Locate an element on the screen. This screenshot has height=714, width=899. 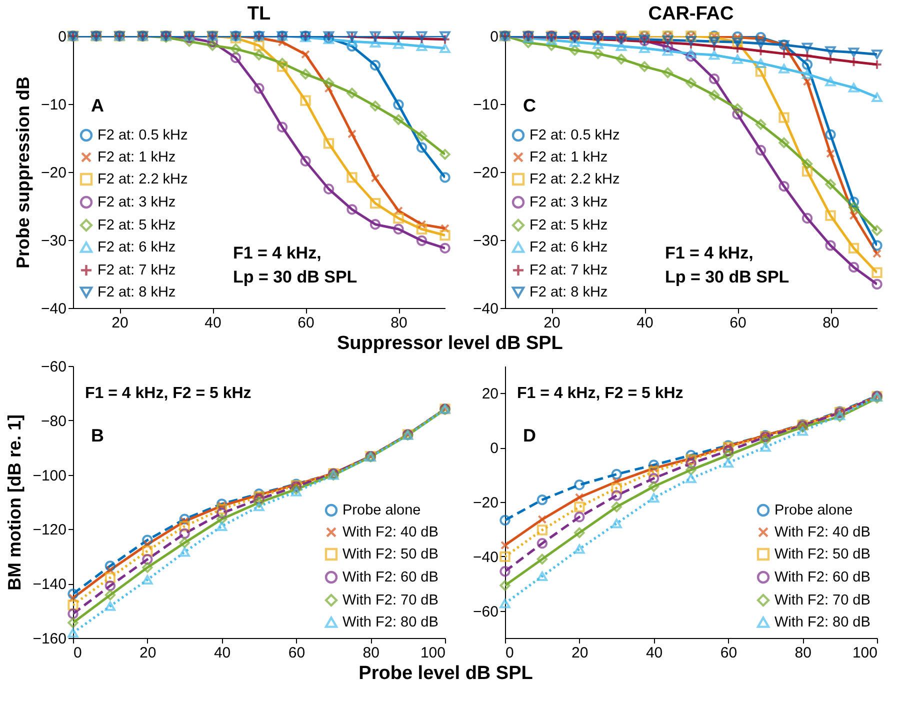
y-axis-title: BM motion [dB re. 1] is located at coordinates (14, 502).